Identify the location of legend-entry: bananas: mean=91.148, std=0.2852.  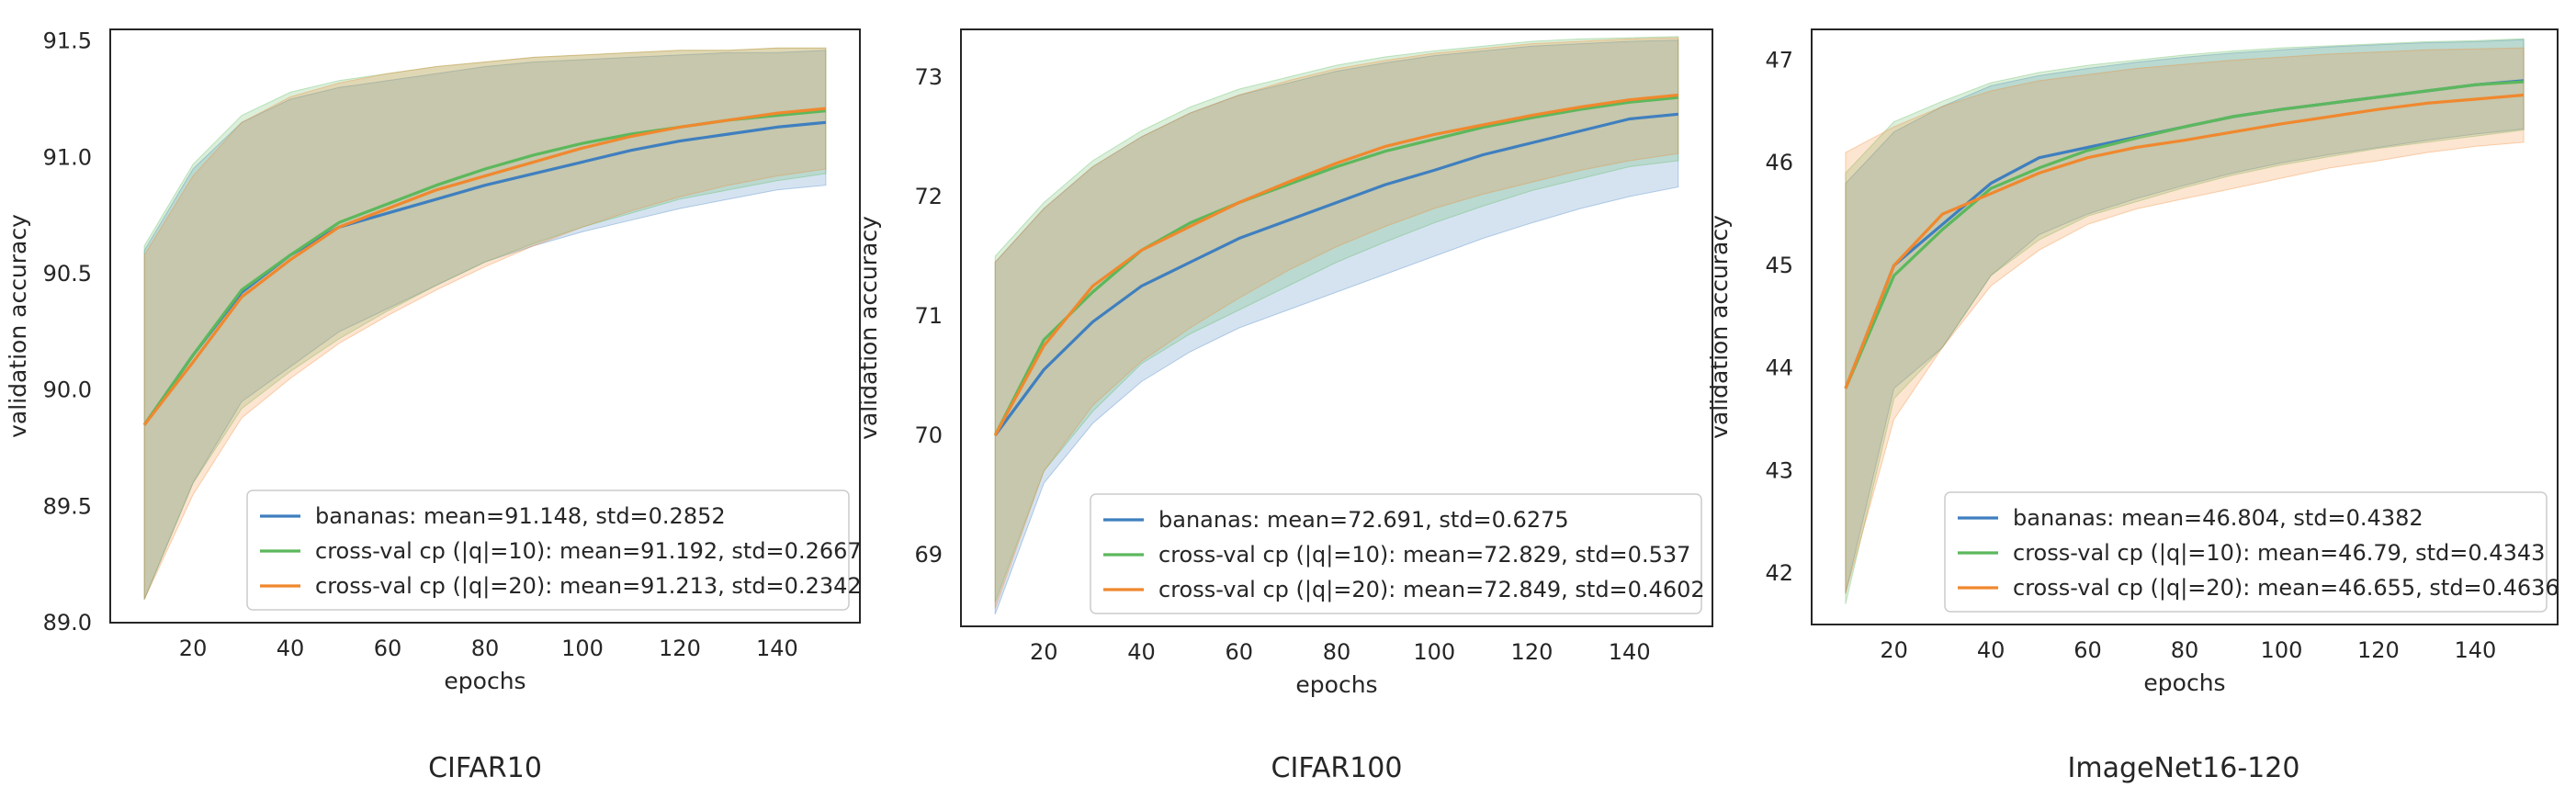
(520, 516).